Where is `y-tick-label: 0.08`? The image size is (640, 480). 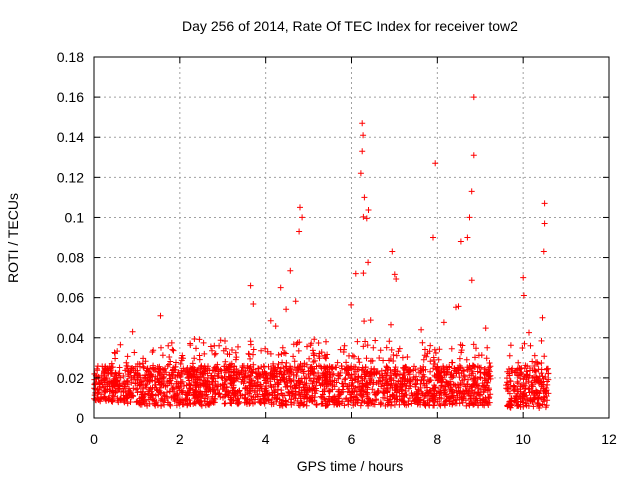 y-tick-label: 0.08 is located at coordinates (70, 258).